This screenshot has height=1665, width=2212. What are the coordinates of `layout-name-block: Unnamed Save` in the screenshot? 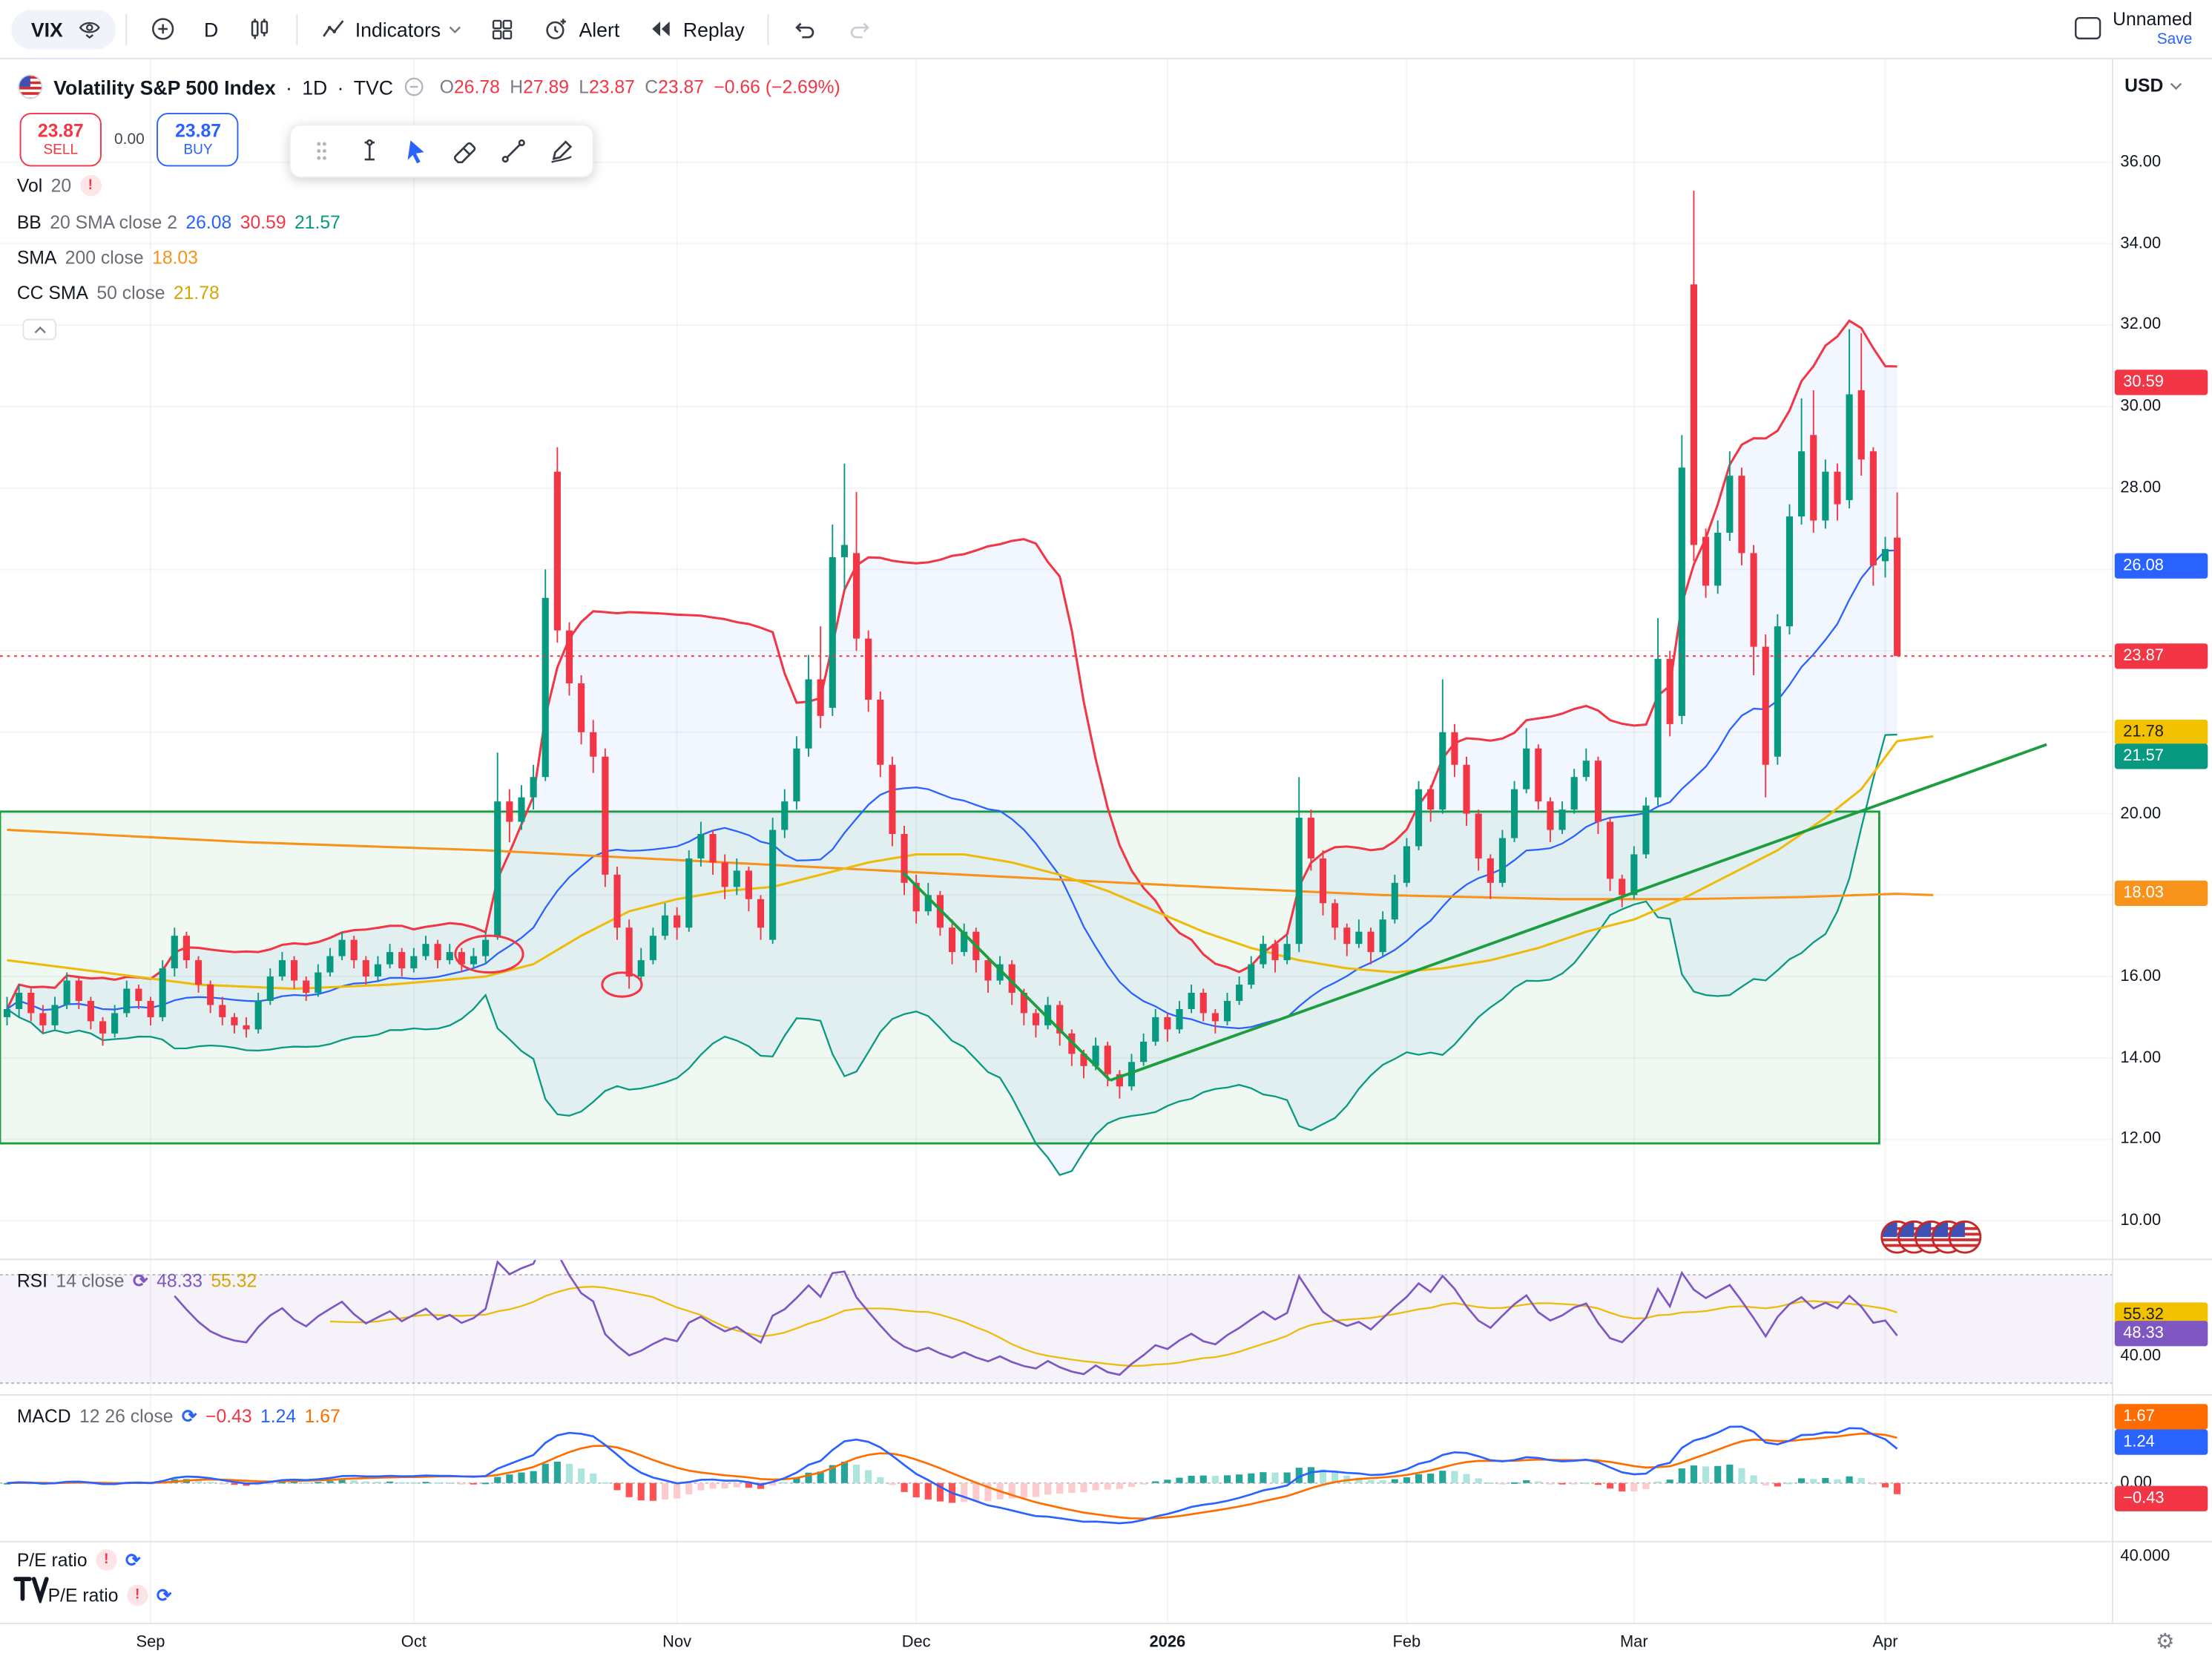 It's located at (2153, 27).